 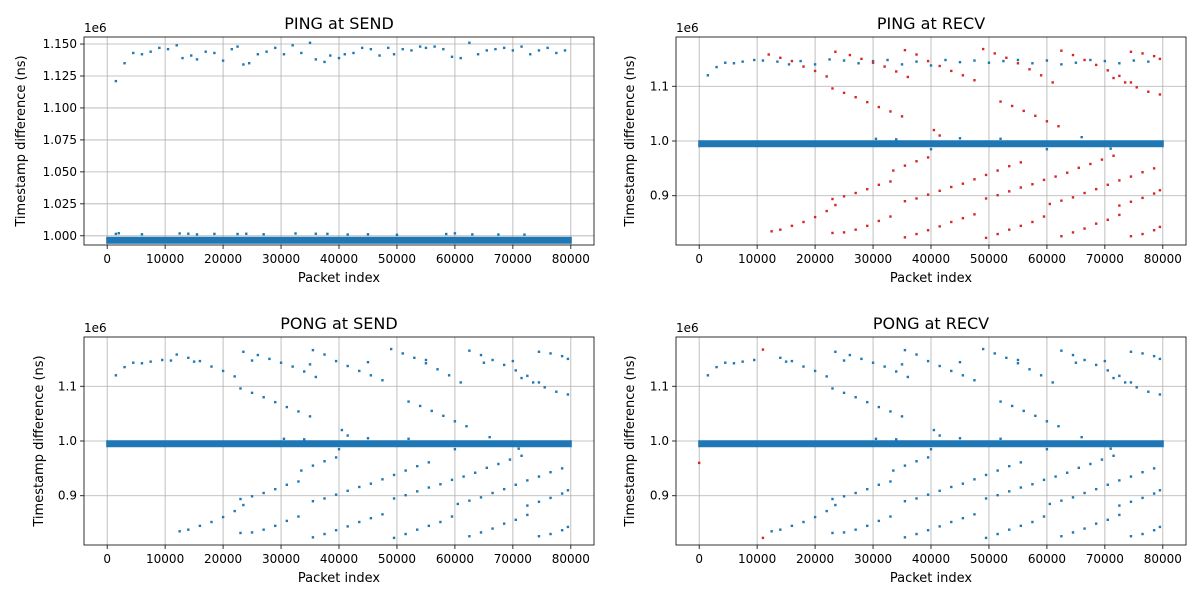 I want to click on x-tick-label: 70000, so click(x=513, y=559).